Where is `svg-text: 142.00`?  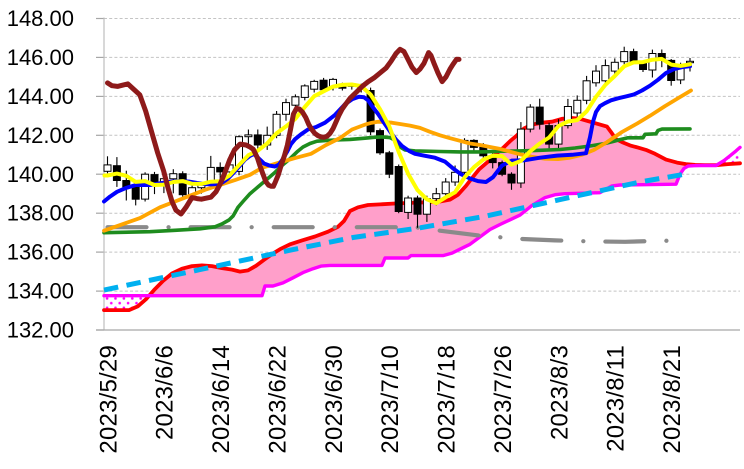 svg-text: 142.00 is located at coordinates (40, 135).